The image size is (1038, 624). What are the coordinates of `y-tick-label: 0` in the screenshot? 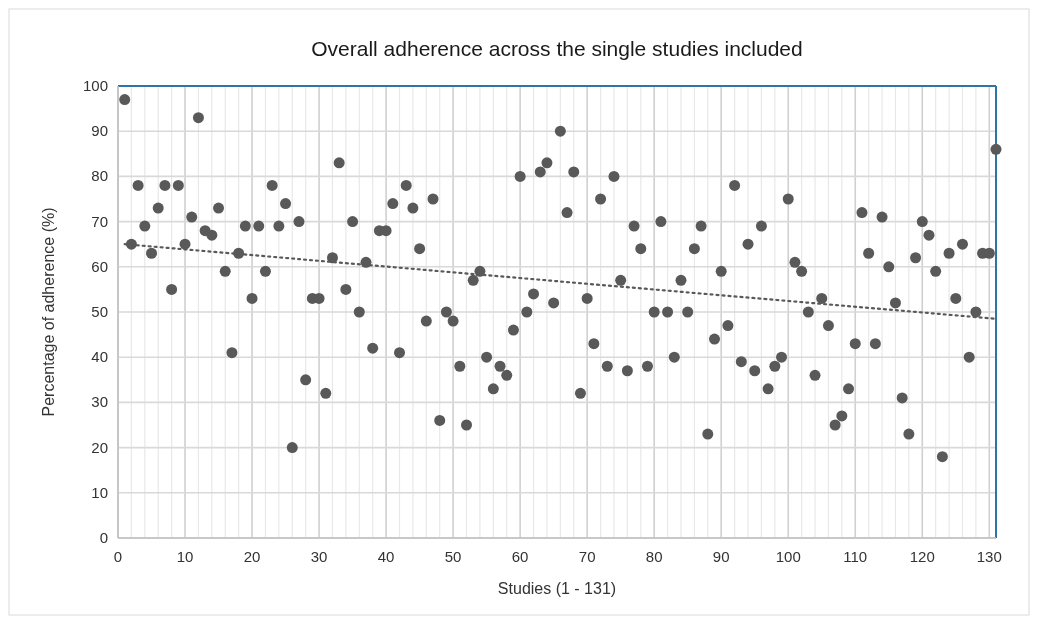 It's located at (103, 537).